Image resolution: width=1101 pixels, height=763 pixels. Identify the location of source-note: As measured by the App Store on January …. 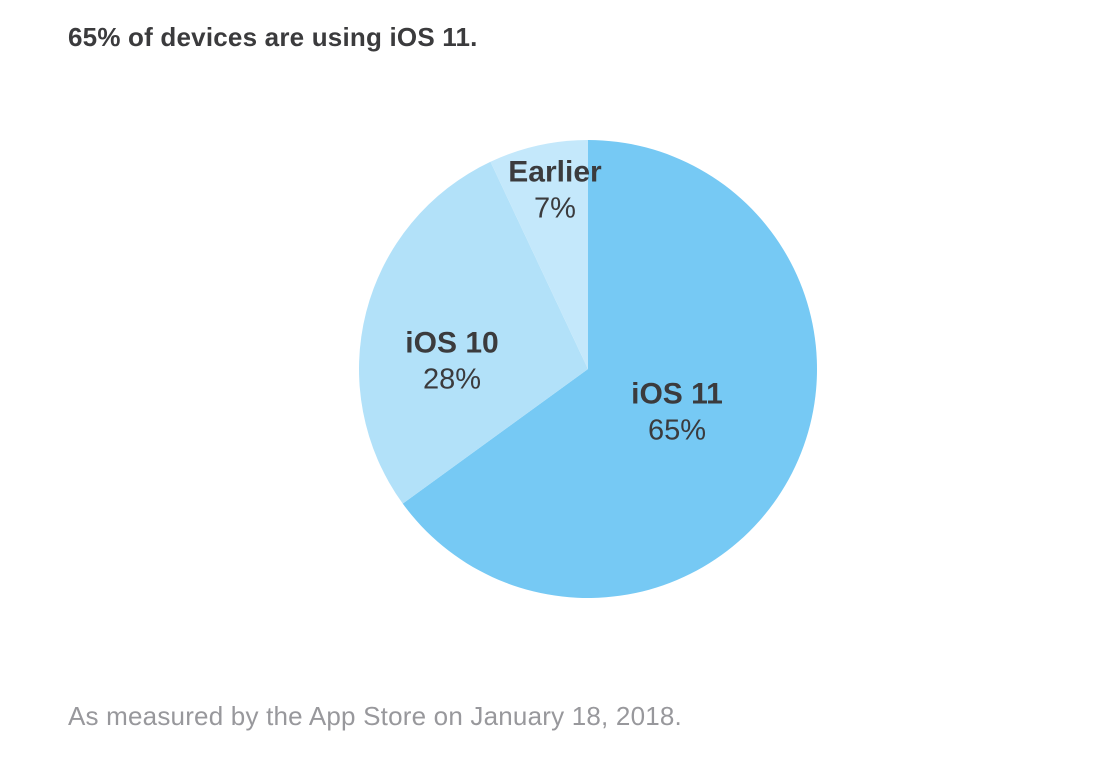
(375, 716).